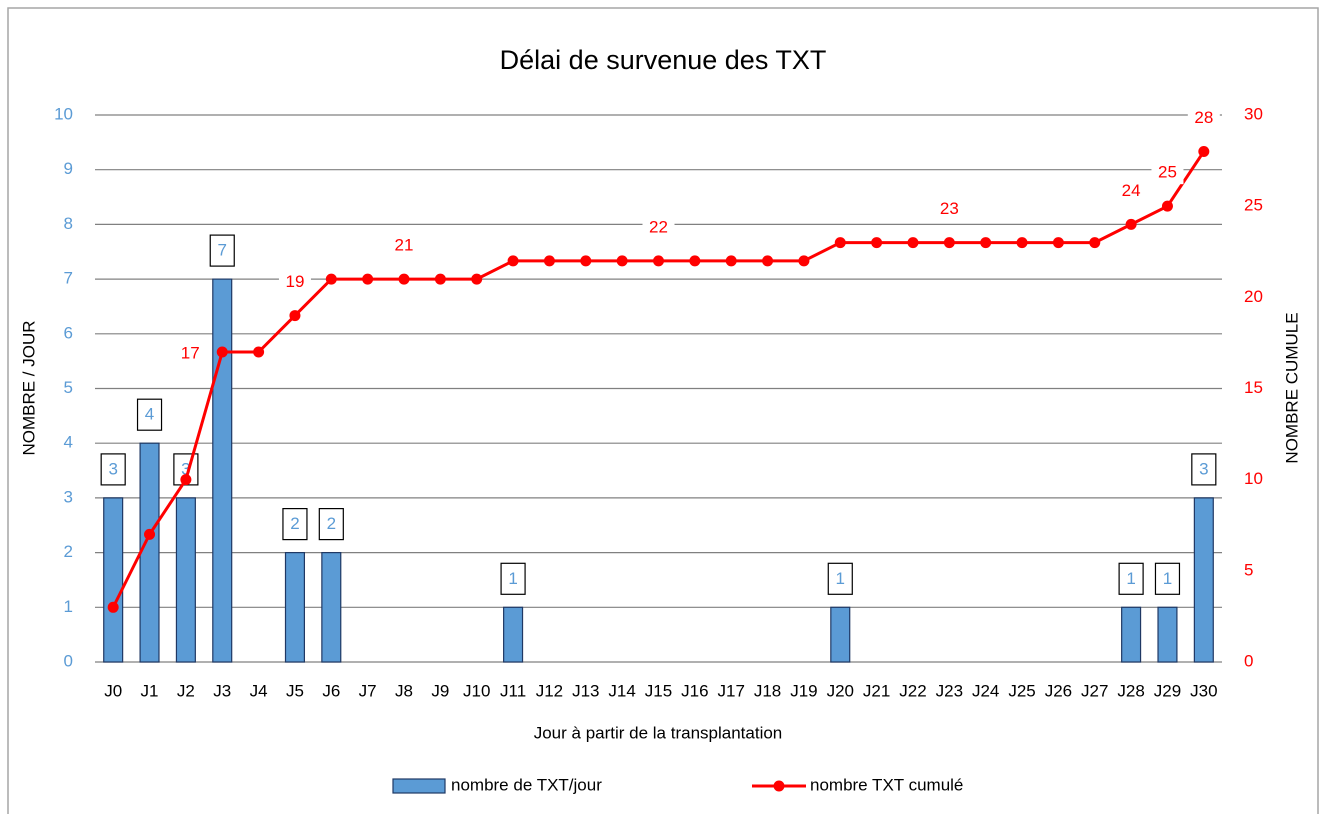 The height and width of the screenshot is (814, 1327). What do you see at coordinates (150, 690) in the screenshot?
I see `x-tick-label: J1` at bounding box center [150, 690].